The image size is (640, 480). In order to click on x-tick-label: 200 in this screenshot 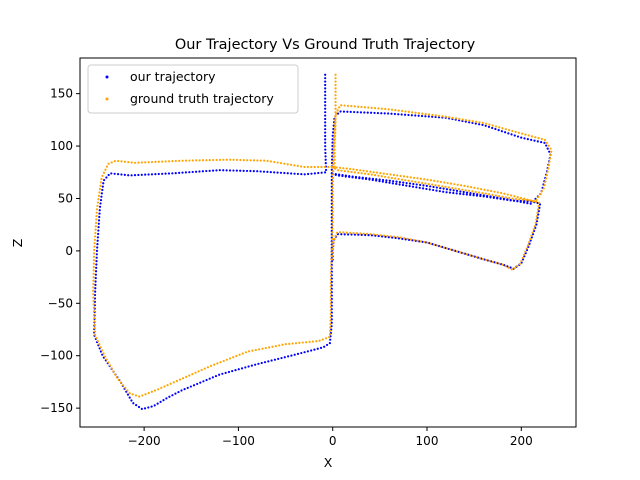, I will do `click(521, 441)`.